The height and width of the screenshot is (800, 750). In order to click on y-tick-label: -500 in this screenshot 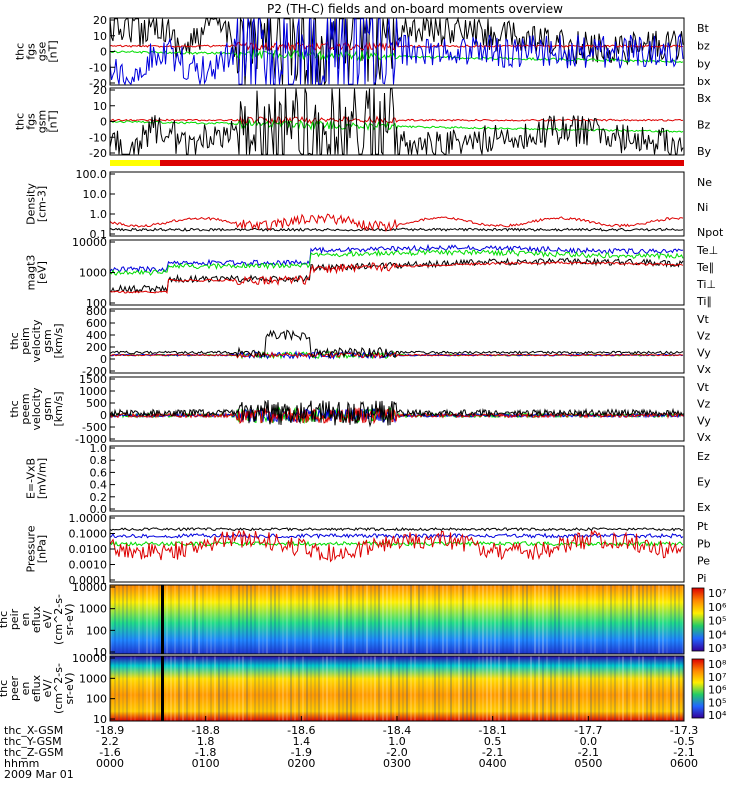, I will do `click(94, 427)`.